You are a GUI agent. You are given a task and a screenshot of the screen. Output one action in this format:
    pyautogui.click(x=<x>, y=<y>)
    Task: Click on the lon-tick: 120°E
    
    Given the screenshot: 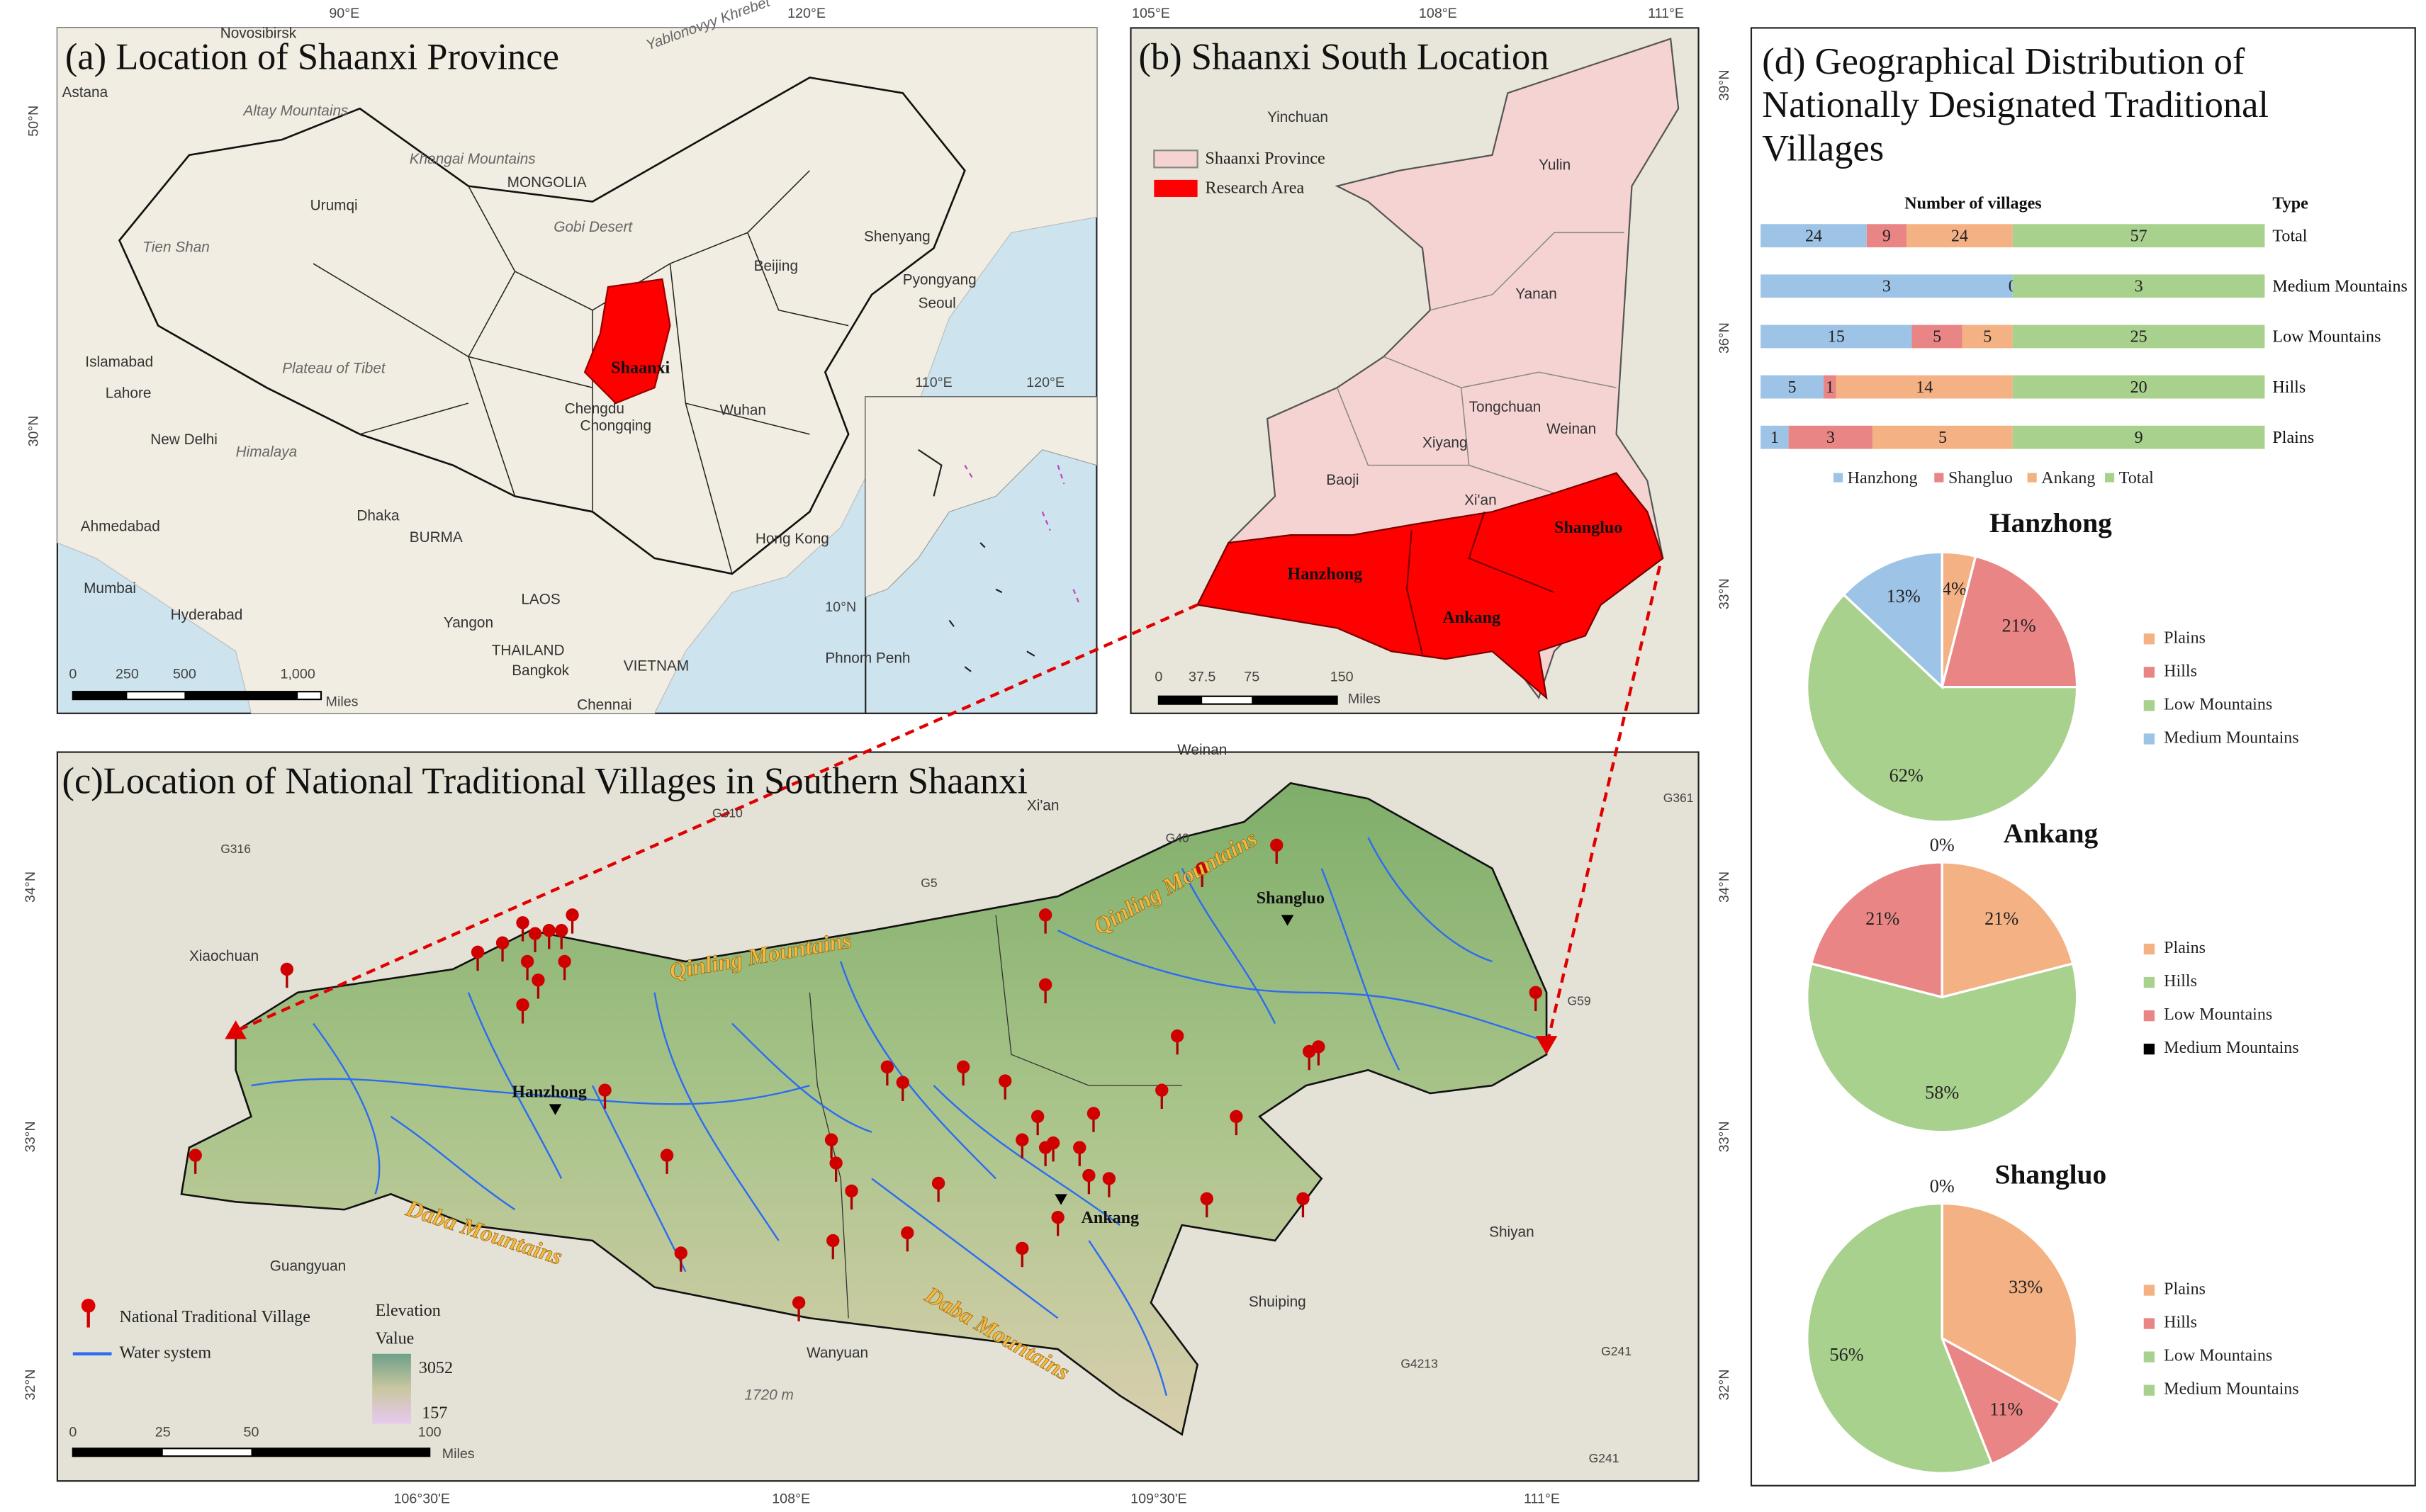 What is the action you would take?
    pyautogui.click(x=1045, y=382)
    